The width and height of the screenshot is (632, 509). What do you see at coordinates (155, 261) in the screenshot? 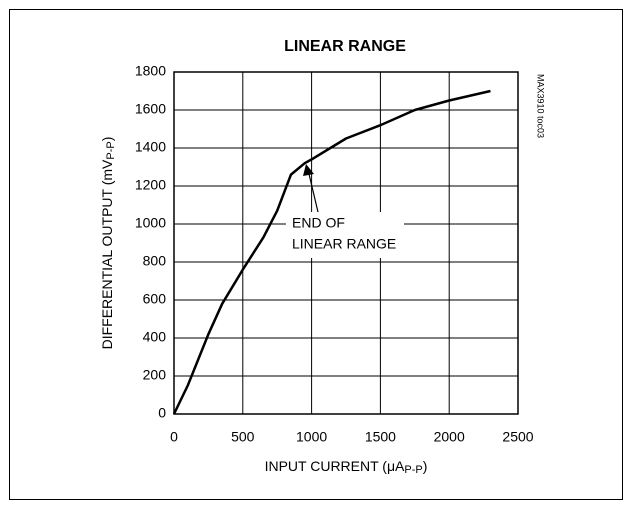
I see `y-tick-label: 800` at bounding box center [155, 261].